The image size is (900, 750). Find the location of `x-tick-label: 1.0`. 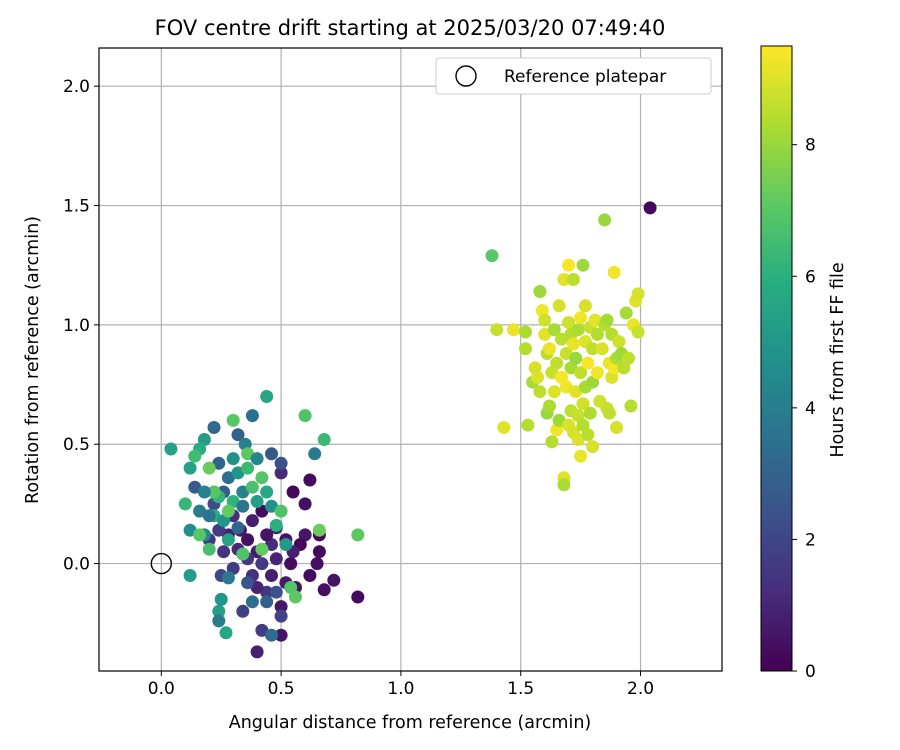

x-tick-label: 1.0 is located at coordinates (400, 689).